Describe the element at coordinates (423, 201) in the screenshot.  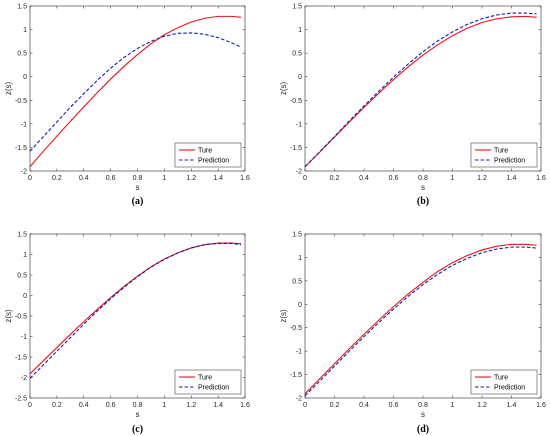
I see `panel-caption: (b)` at that location.